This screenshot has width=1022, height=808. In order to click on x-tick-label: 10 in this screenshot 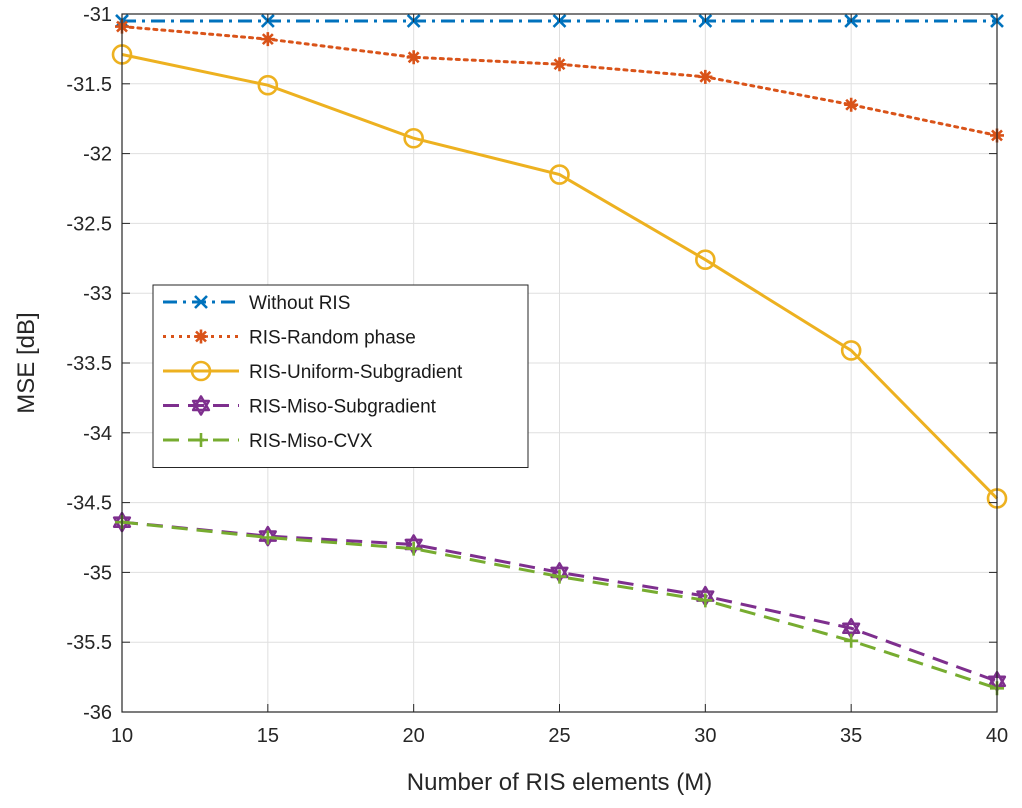, I will do `click(122, 736)`.